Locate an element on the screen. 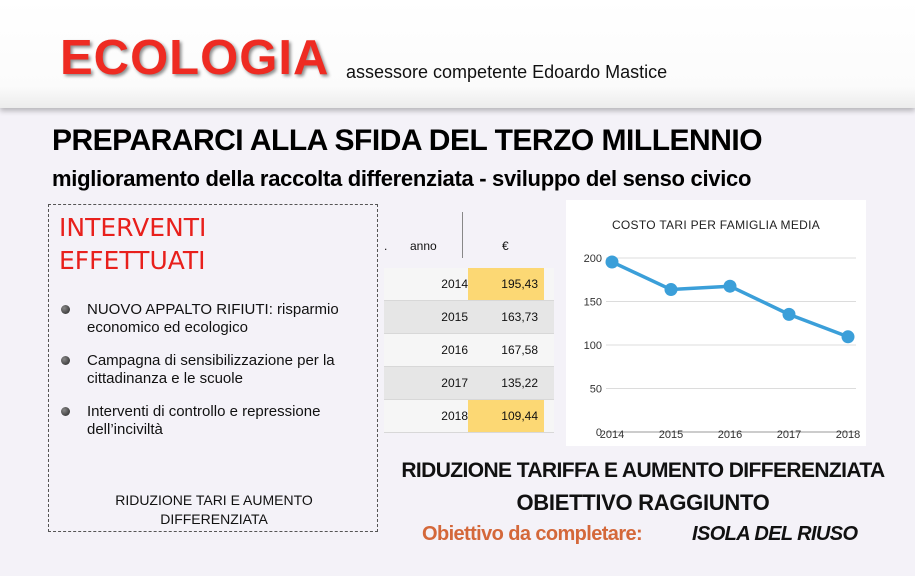 Image resolution: width=915 pixels, height=576 pixels. y-tick-label: 0 is located at coordinates (599, 433).